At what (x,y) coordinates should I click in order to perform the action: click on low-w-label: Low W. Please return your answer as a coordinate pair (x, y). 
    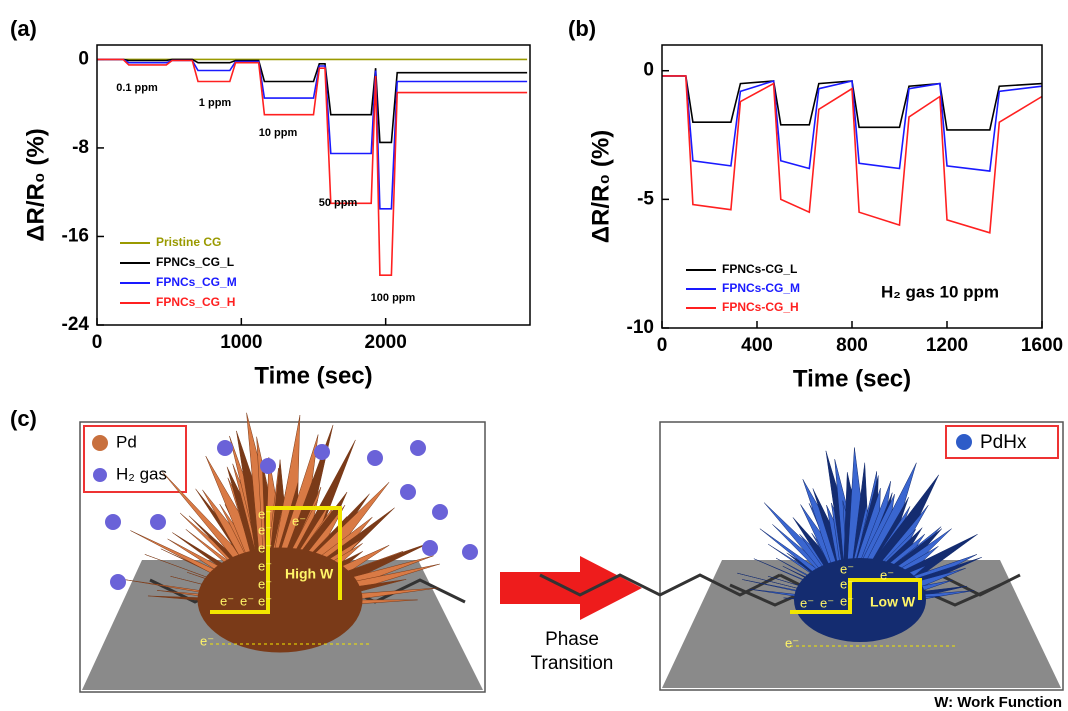
    Looking at the image, I should click on (893, 602).